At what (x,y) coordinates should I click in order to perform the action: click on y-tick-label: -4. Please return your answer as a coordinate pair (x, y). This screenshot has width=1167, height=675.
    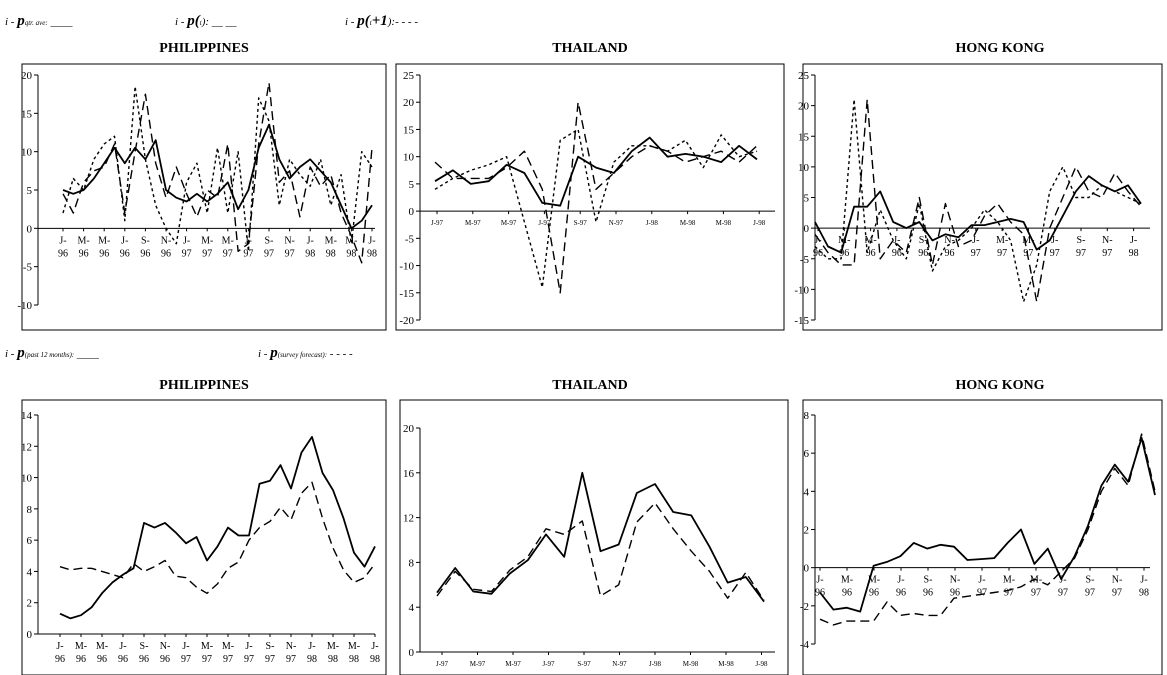
    Looking at the image, I should click on (805, 645).